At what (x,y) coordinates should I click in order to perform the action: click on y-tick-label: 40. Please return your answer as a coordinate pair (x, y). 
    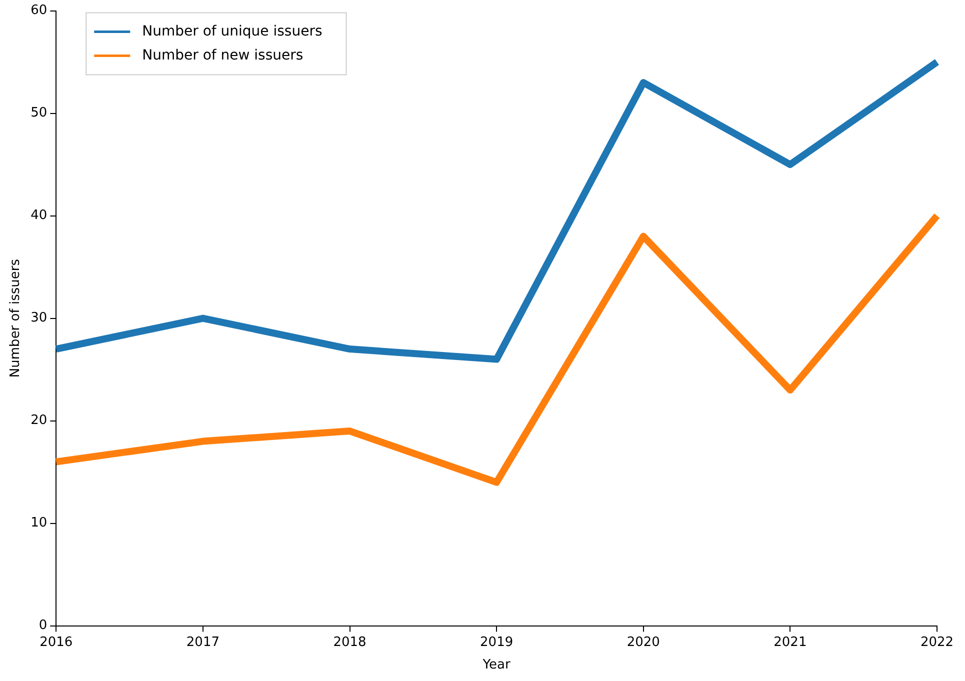
    Looking at the image, I should click on (39, 216).